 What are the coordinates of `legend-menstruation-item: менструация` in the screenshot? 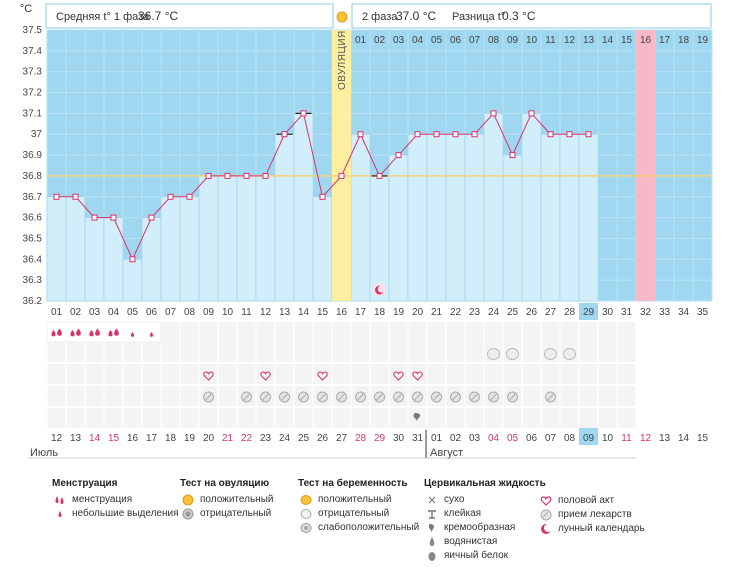 It's located at (115, 500).